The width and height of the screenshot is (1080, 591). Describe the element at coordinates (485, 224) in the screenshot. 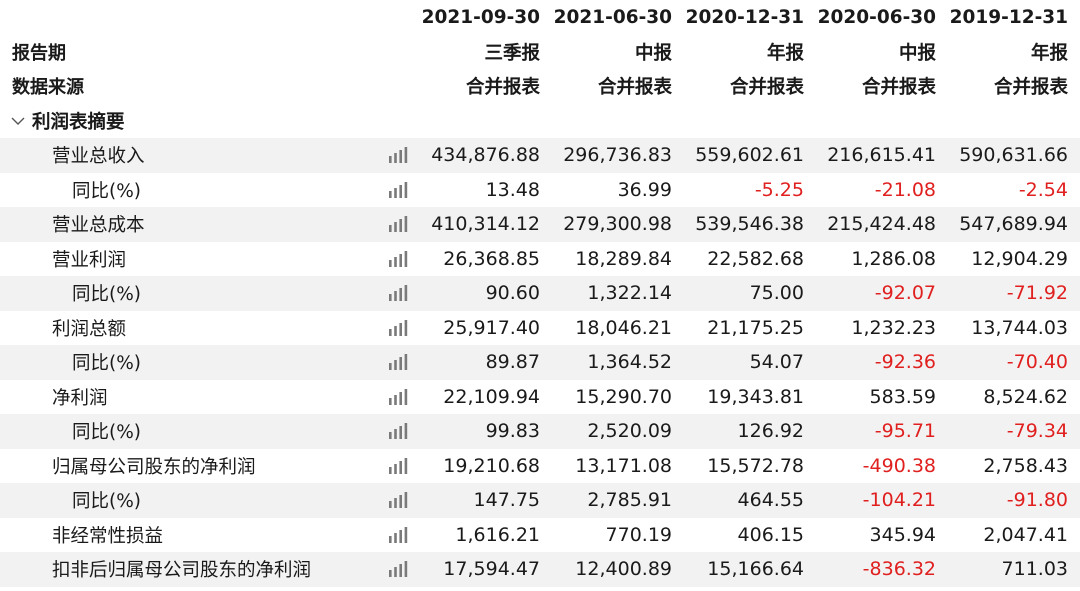

I see `value-cell: 410,314.12` at that location.